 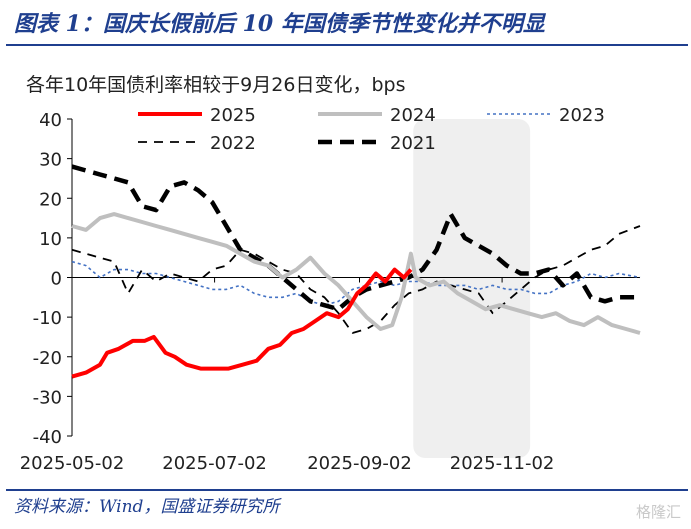 What do you see at coordinates (279, 24) in the screenshot?
I see `page-title: 图表 1：国庆长假前后 10 年国债季节性变化并不明显` at bounding box center [279, 24].